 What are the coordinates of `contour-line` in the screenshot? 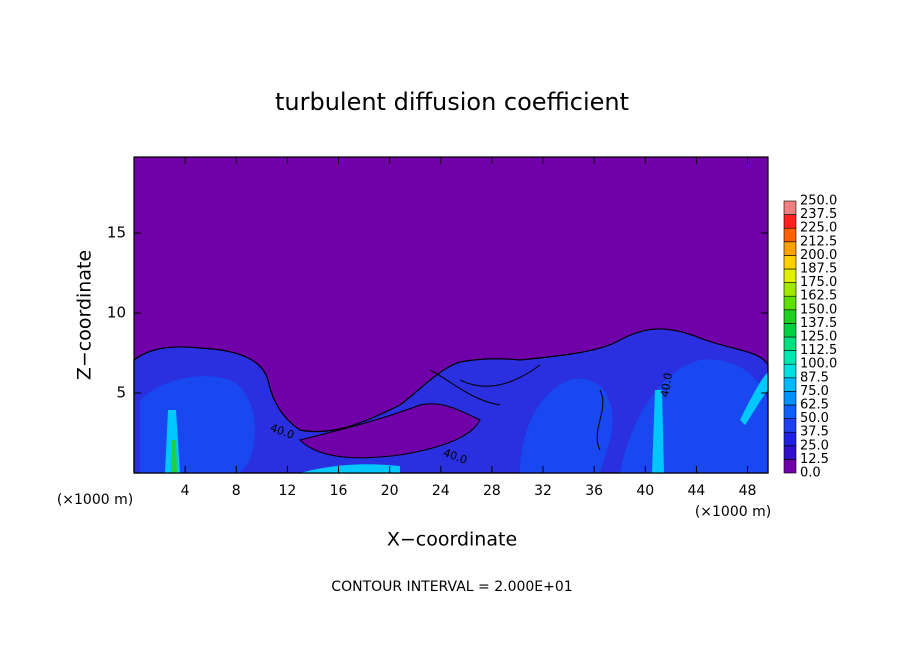 It's located at (516, 407).